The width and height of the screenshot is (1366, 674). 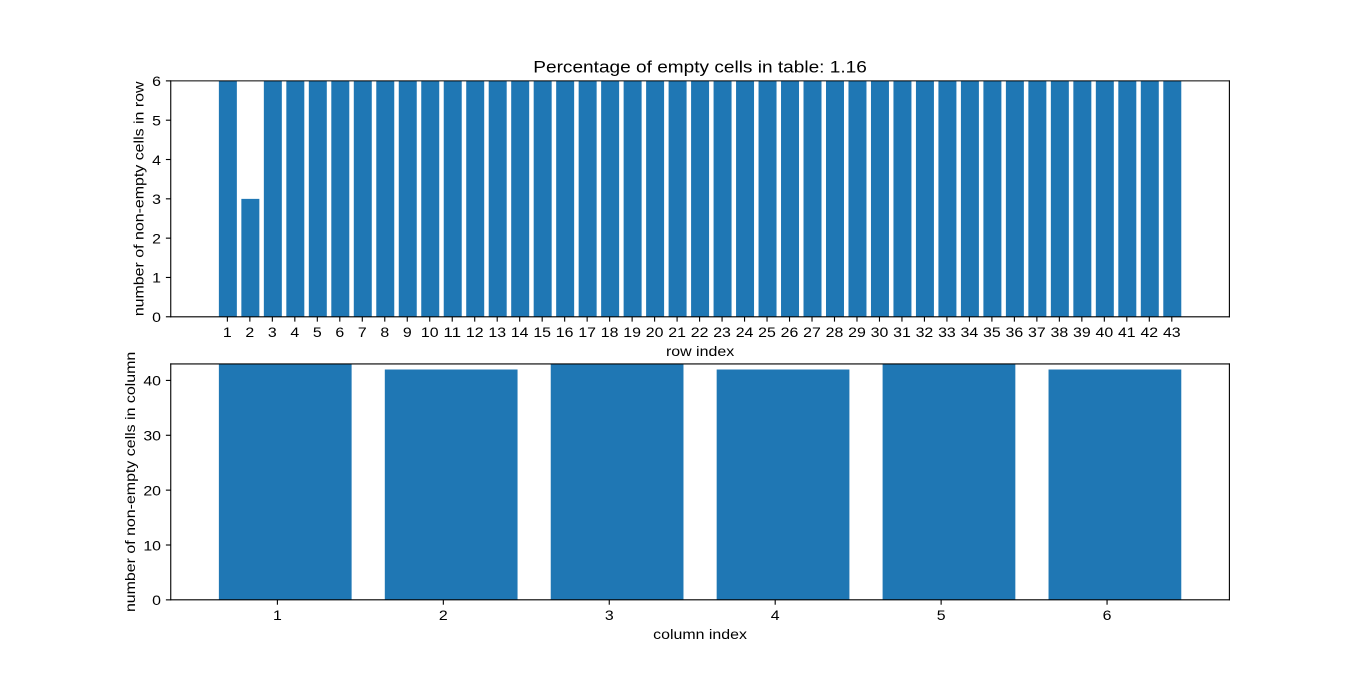 I want to click on svg-text: 27, so click(x=812, y=332).